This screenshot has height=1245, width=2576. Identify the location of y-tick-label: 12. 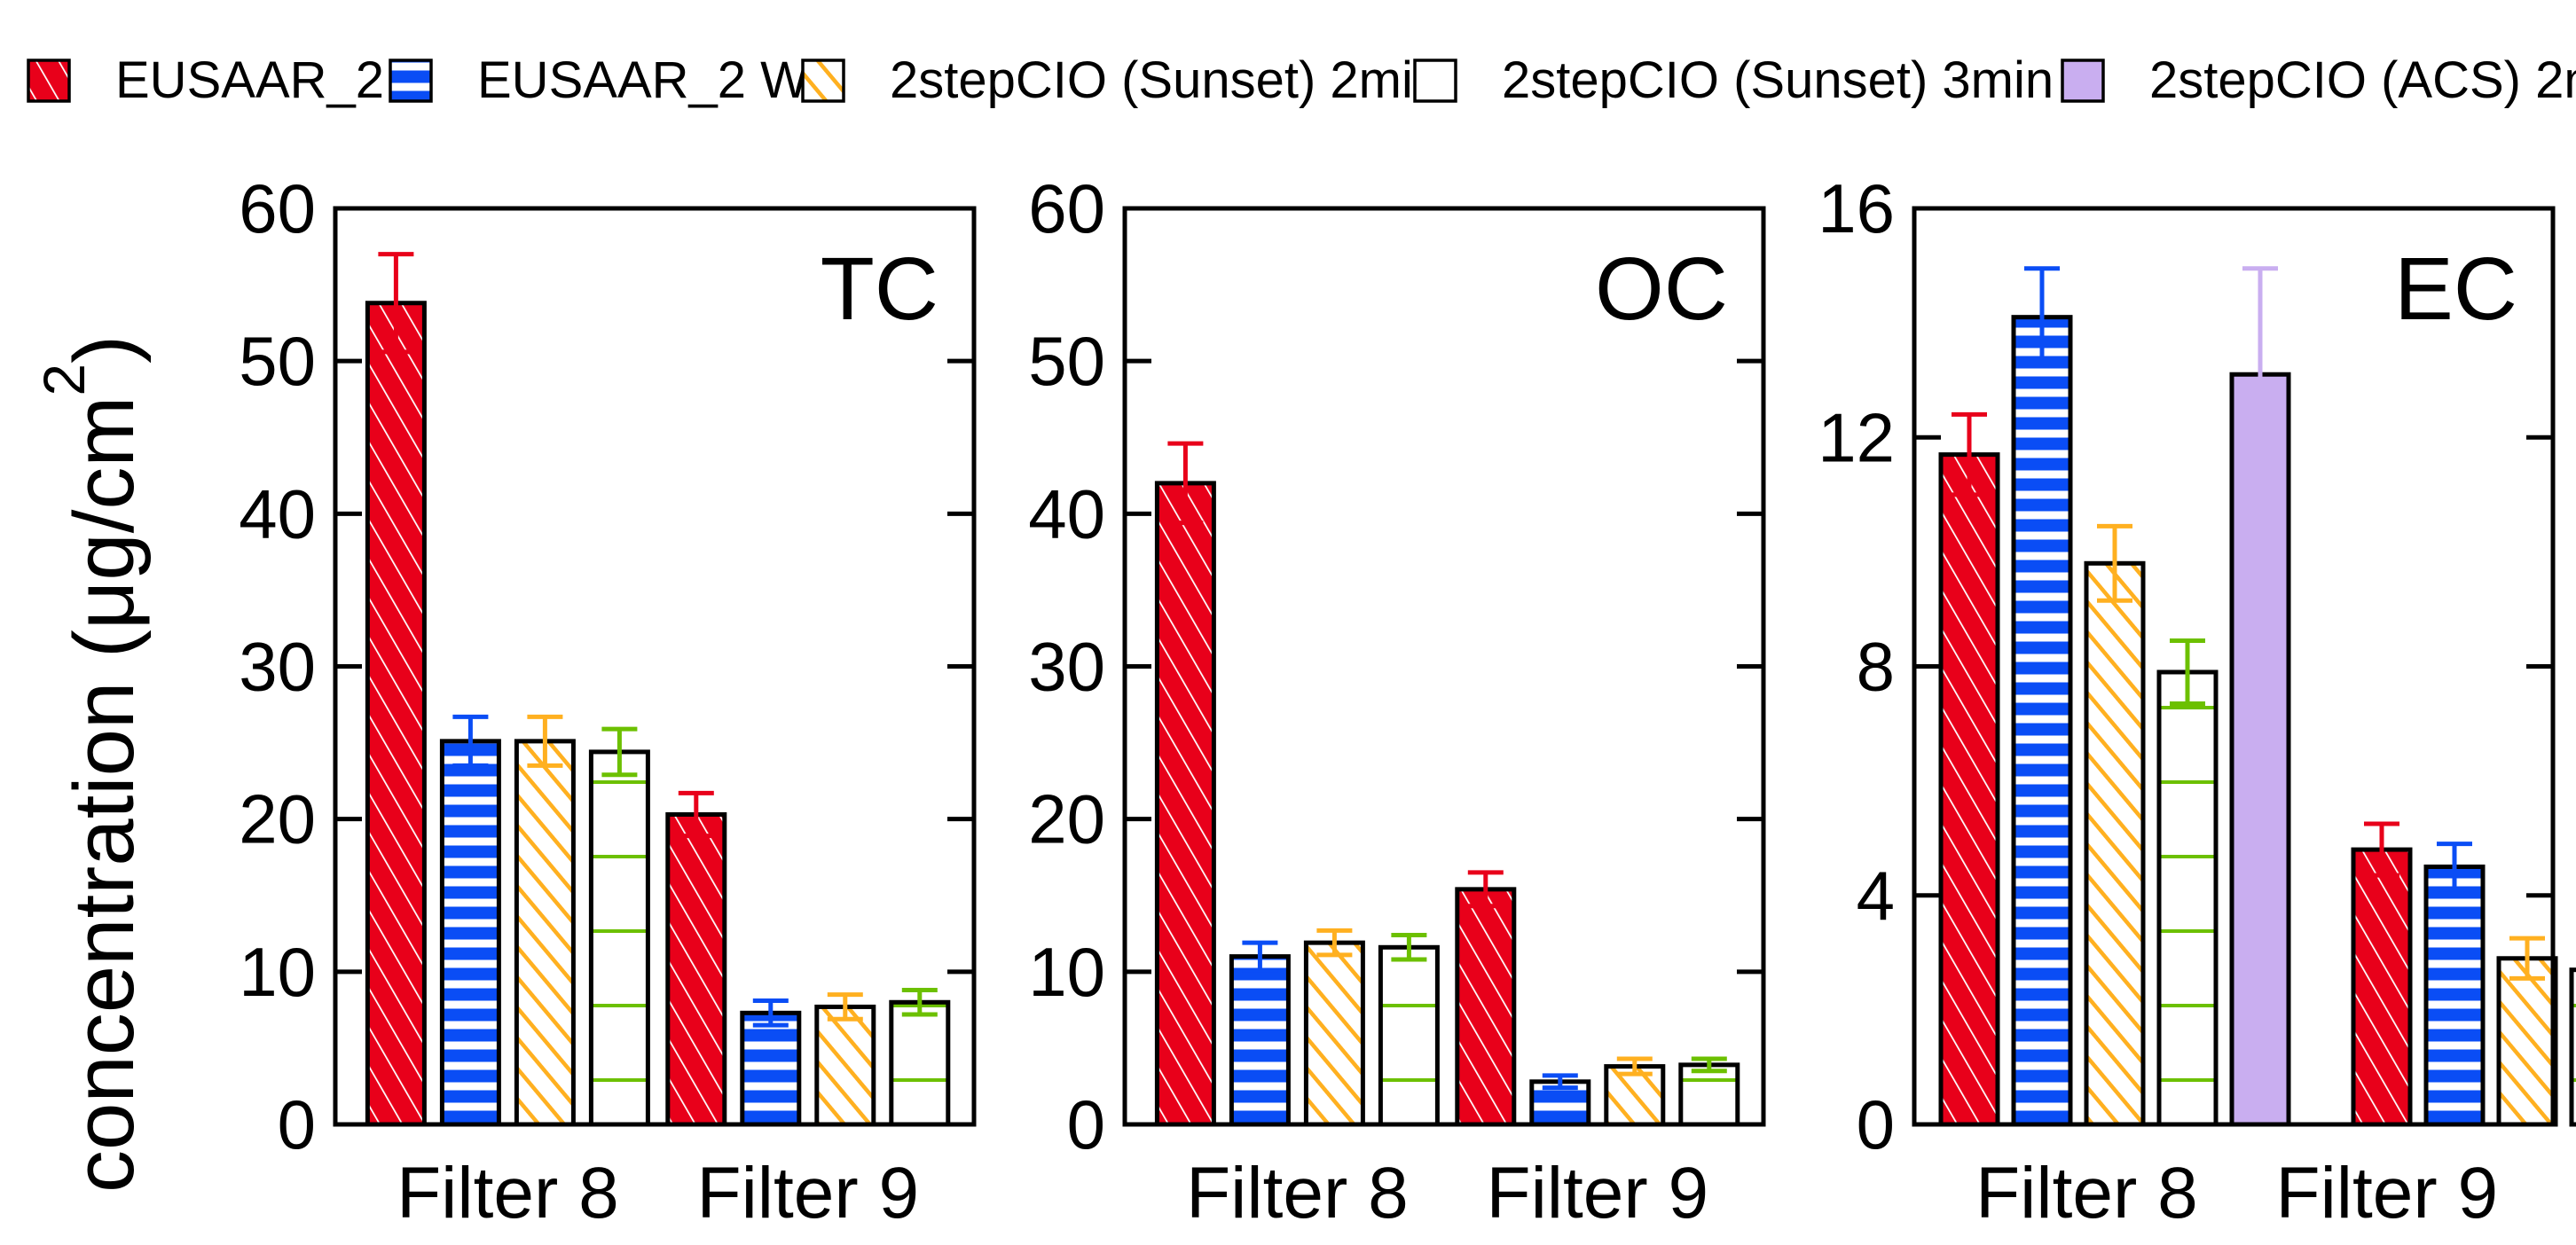
(1856, 437).